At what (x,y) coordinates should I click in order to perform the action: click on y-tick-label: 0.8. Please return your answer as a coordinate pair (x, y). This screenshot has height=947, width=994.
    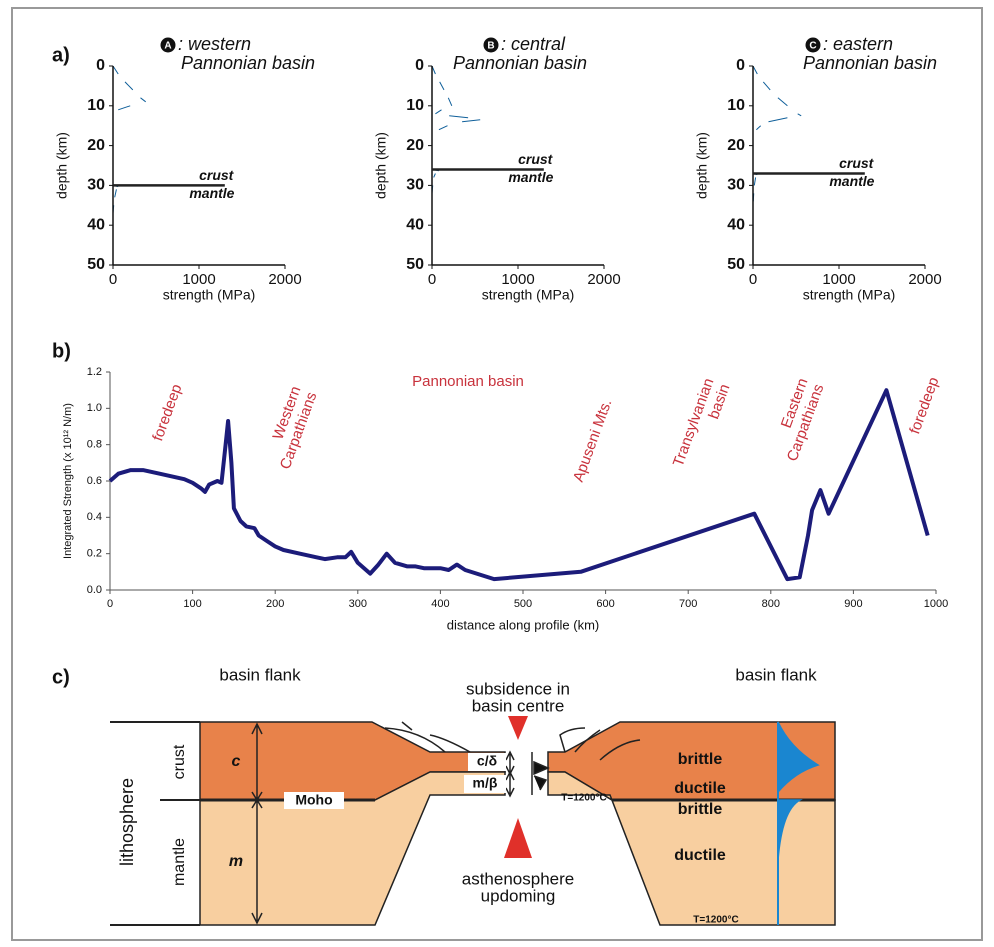
    Looking at the image, I should click on (94, 445).